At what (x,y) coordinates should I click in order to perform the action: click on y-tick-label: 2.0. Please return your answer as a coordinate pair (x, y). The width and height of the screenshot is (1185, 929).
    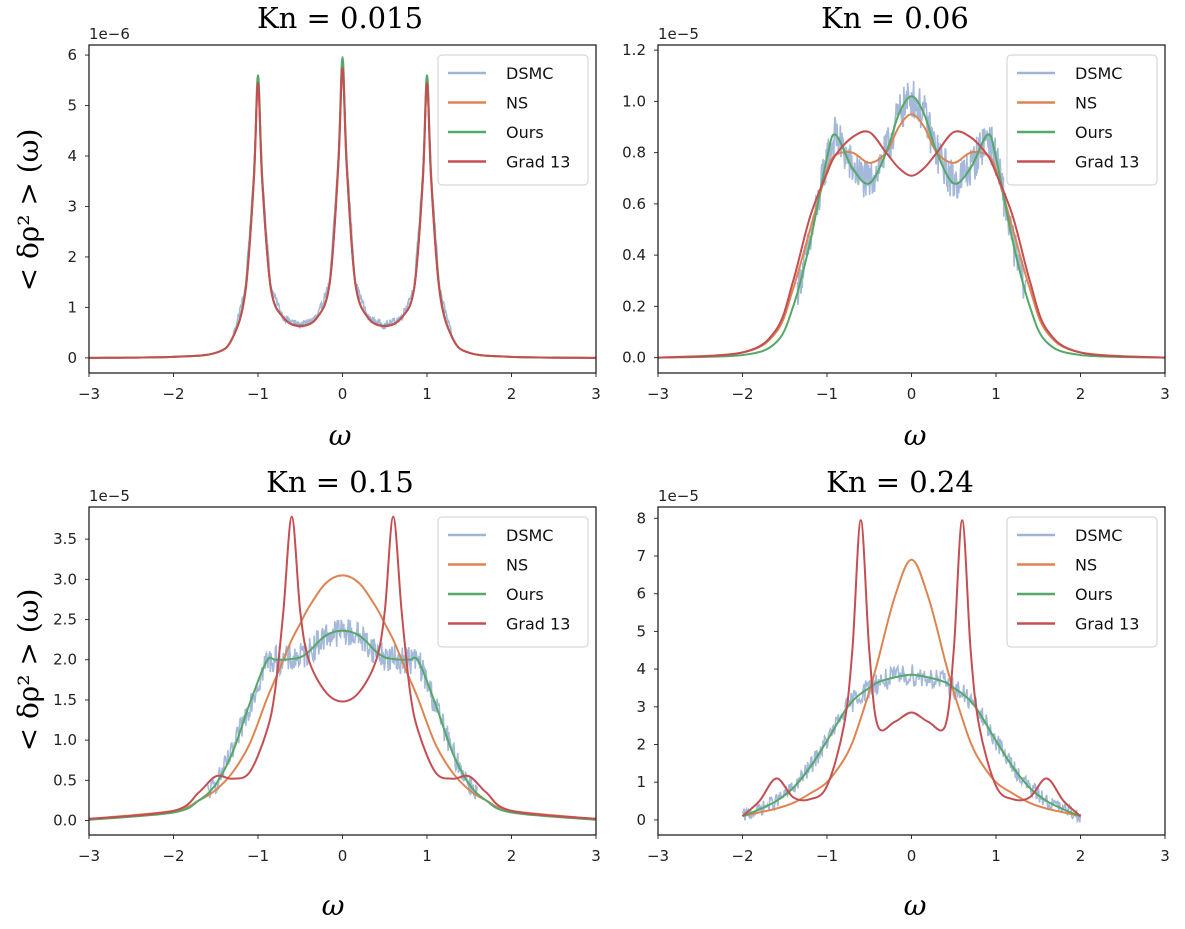
    Looking at the image, I should click on (65, 660).